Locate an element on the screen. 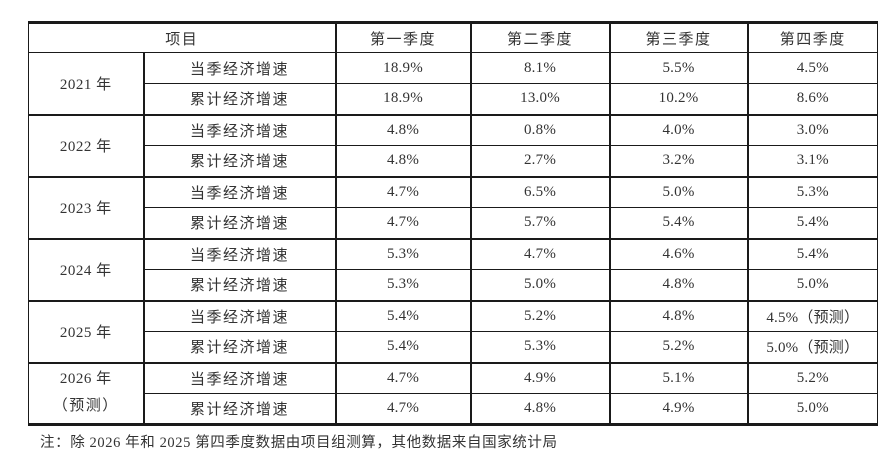  table-row: 累计经济增速 4.7% 5.7% 5.4% 5.4% is located at coordinates (453, 223).